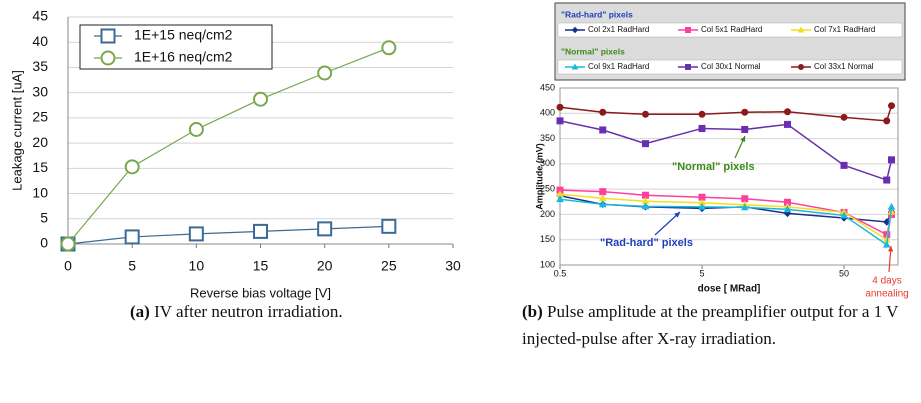 This screenshot has height=403, width=921. Describe the element at coordinates (618, 29) in the screenshot. I see `legend-label: Col 2x1 RadHard` at that location.